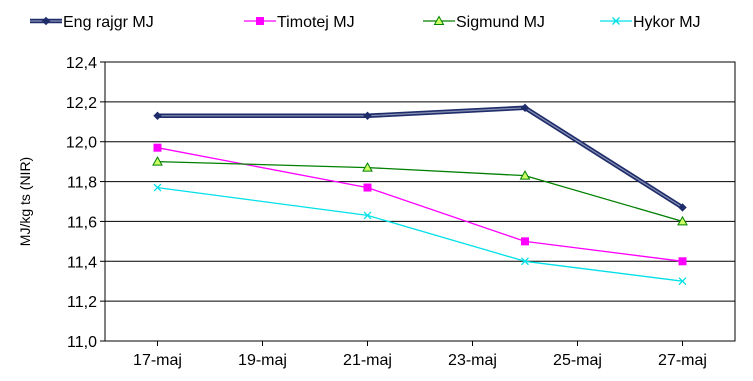 The height and width of the screenshot is (381, 753). I want to click on legend-item-0: Eng rajgr MJ, so click(92, 22).